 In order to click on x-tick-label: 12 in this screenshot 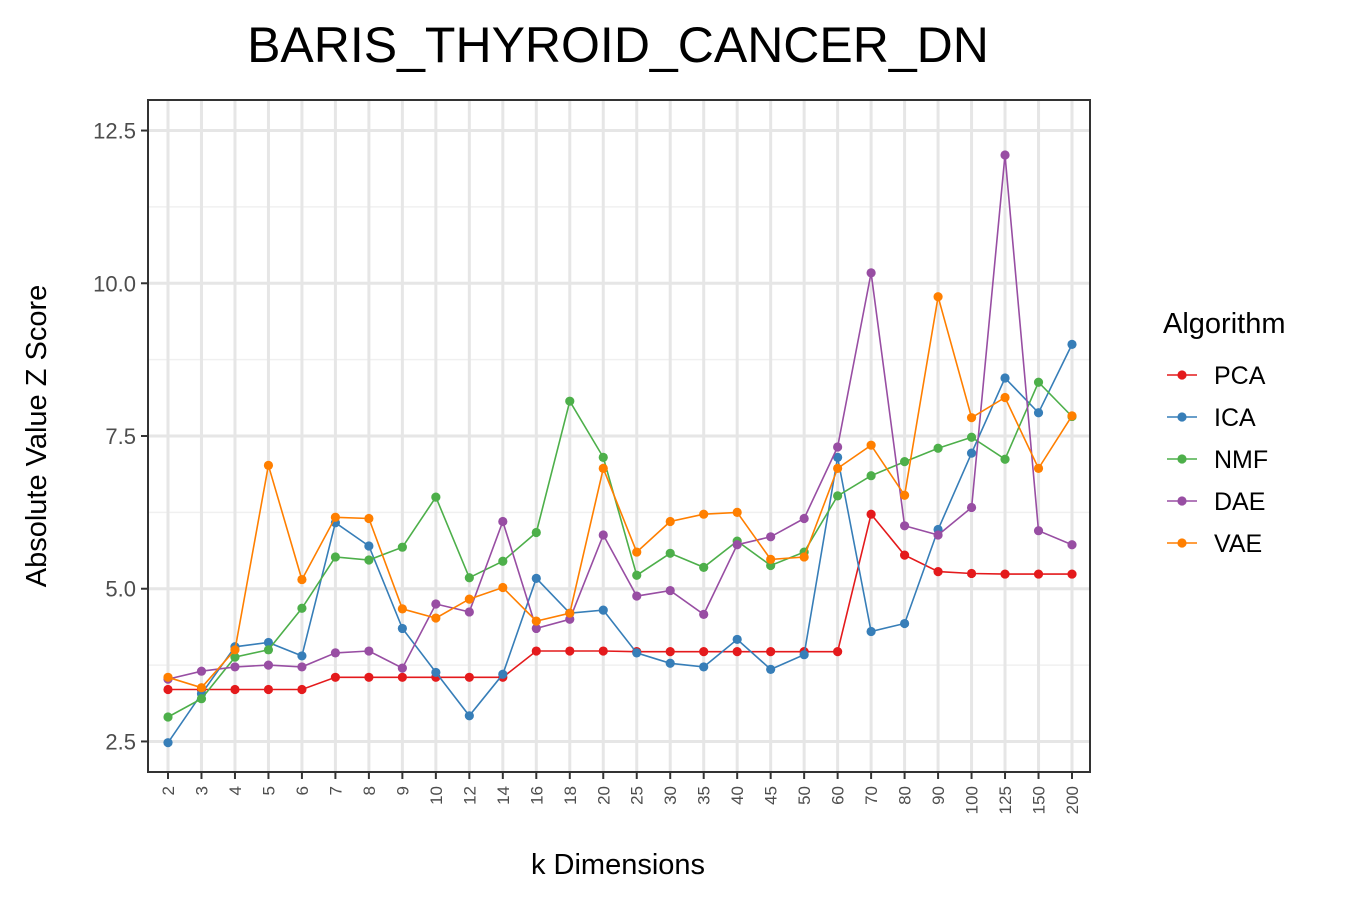, I will do `click(469, 795)`.